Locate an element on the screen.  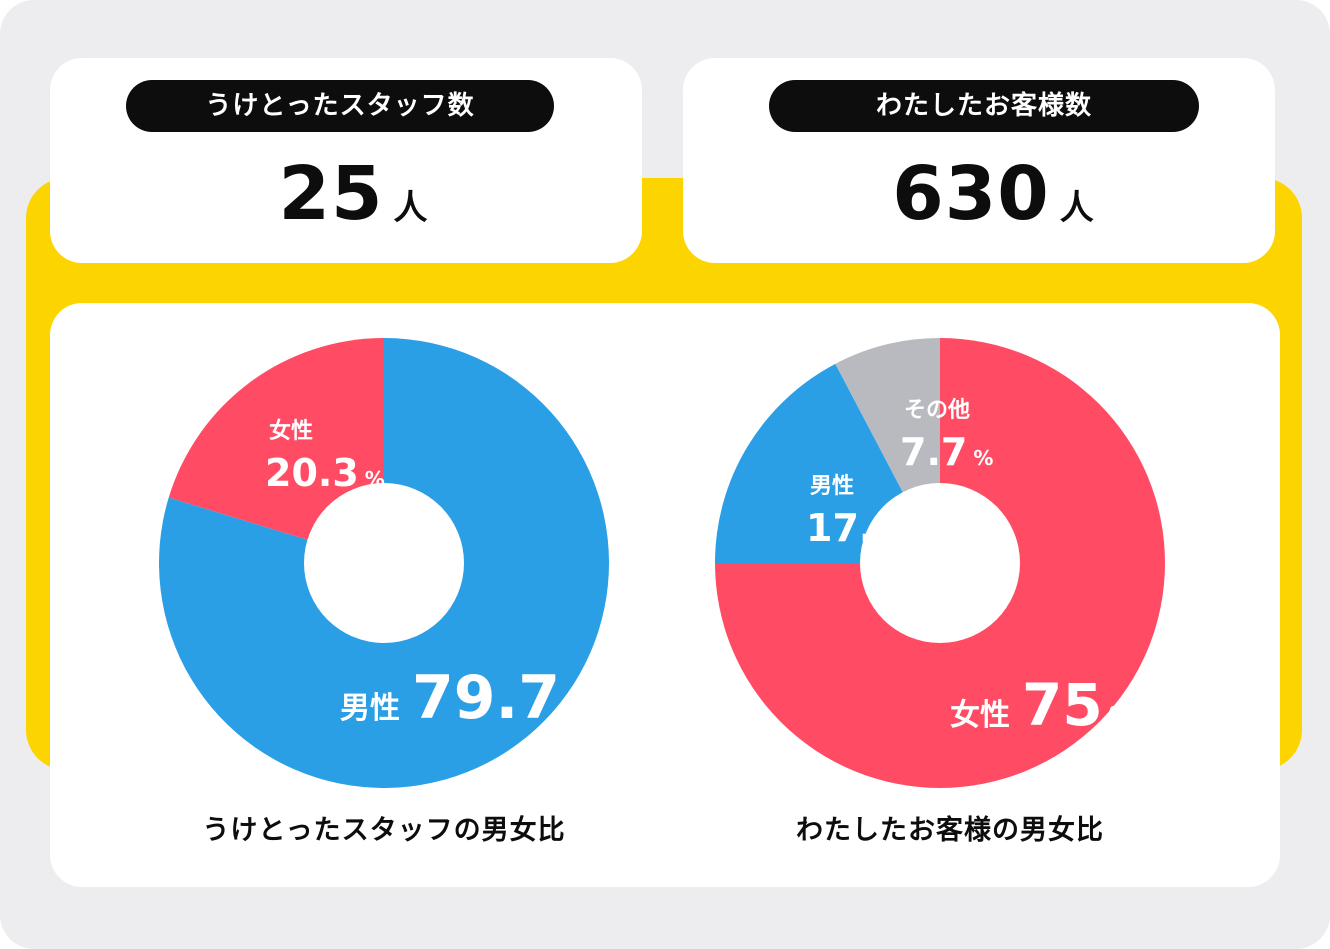
staff-count-number: 25 is located at coordinates (331, 194).